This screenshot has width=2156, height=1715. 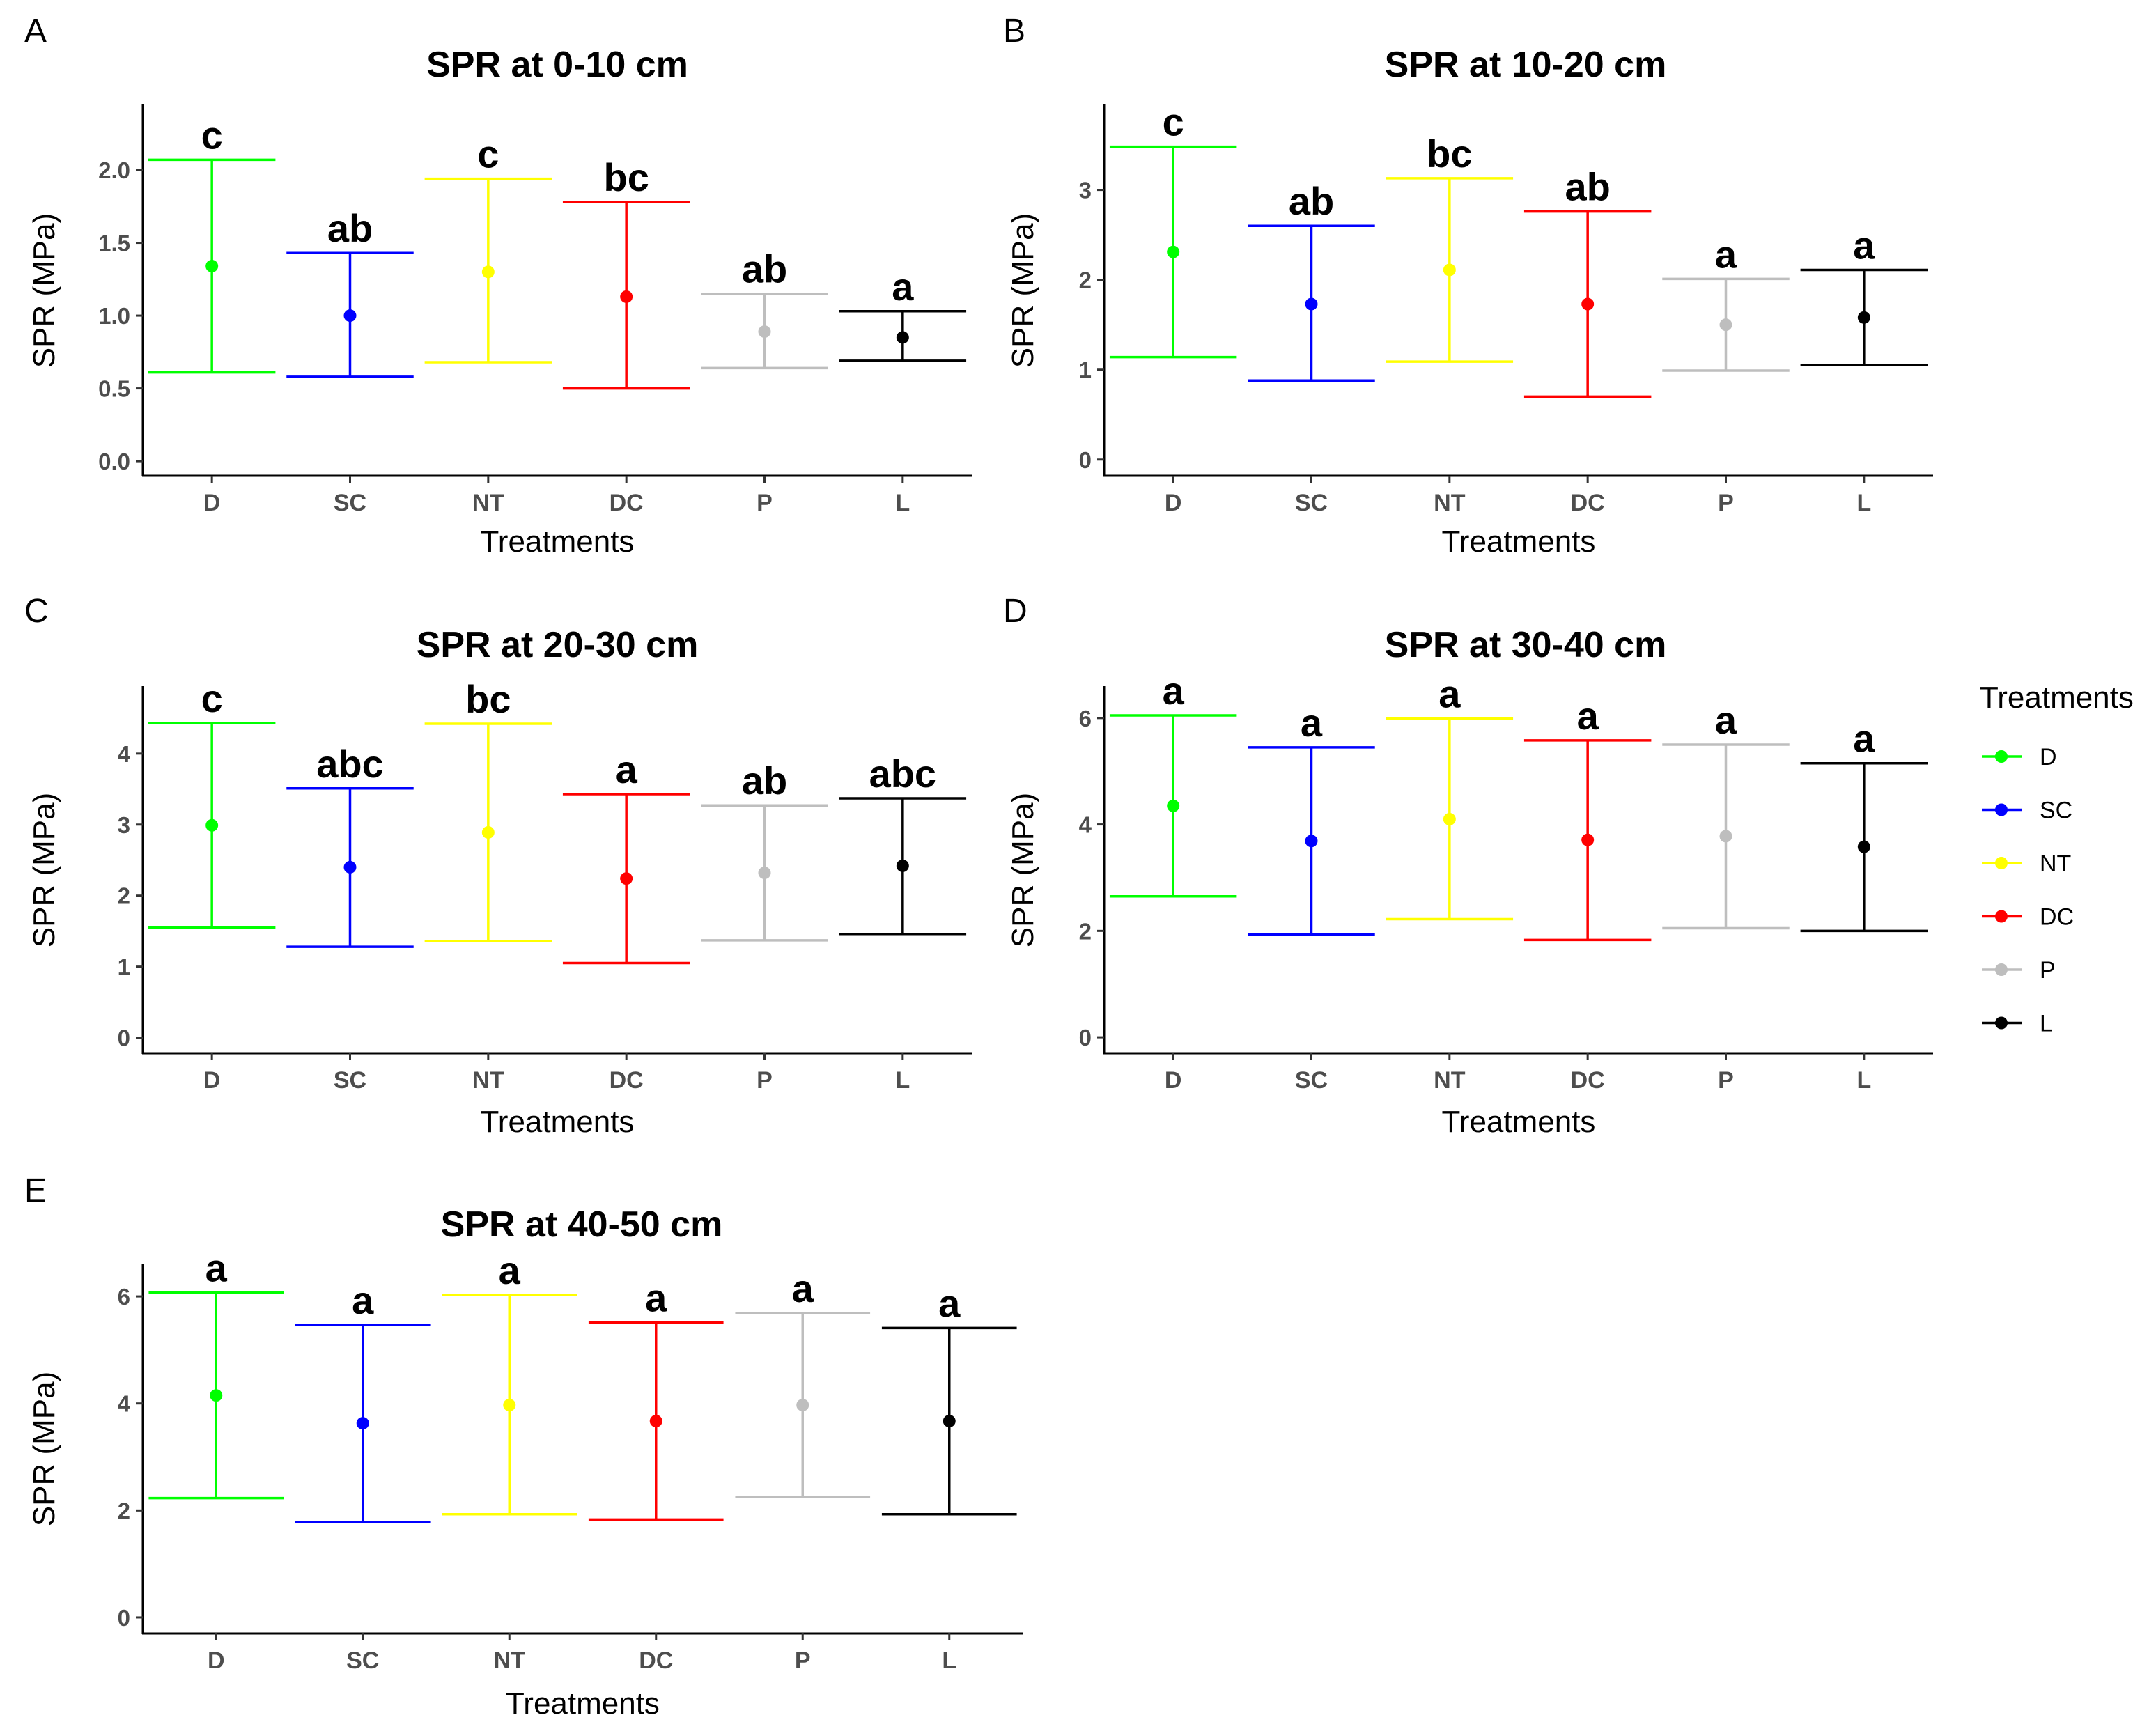 What do you see at coordinates (1085, 825) in the screenshot?
I see `y-tick-label: 4` at bounding box center [1085, 825].